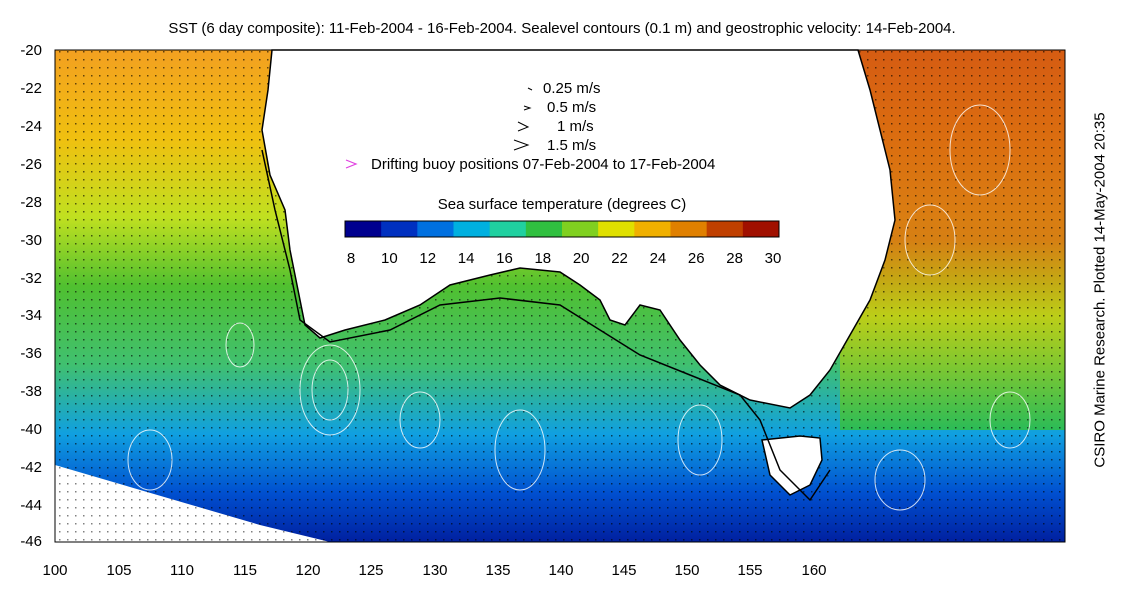 The height and width of the screenshot is (591, 1124). Describe the element at coordinates (523, 119) in the screenshot. I see `speed-legend-arrows` at that location.